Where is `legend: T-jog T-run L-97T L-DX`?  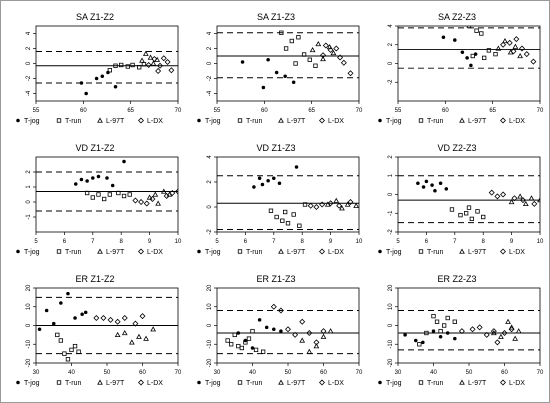
legend: T-jog T-run L-97T L-DX is located at coordinates (89, 383).